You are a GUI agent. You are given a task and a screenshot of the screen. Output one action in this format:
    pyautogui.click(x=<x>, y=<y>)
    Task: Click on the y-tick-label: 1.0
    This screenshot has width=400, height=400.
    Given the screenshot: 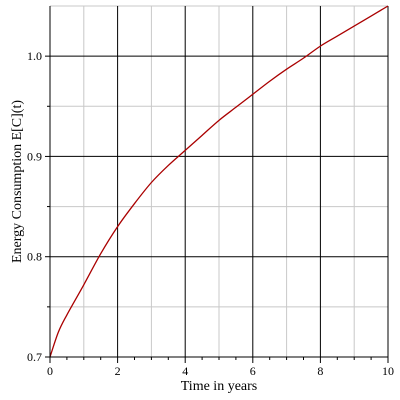 What is the action you would take?
    pyautogui.click(x=34, y=56)
    